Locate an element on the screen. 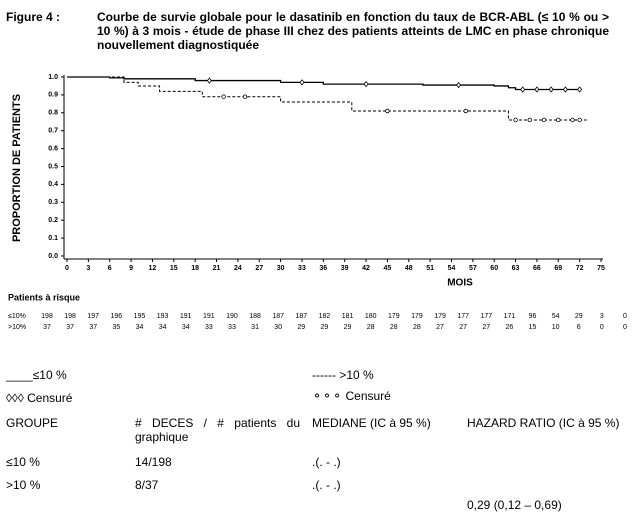 This screenshot has width=634, height=516. risk-value: 196 is located at coordinates (117, 316).